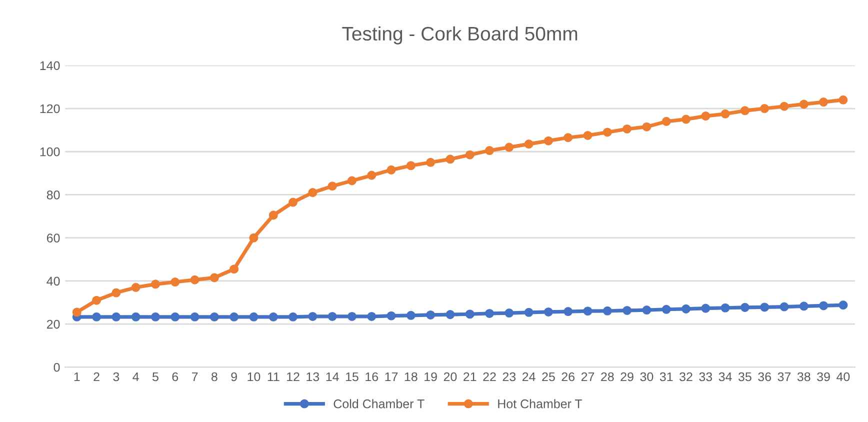  I want to click on x-tick-label: 35, so click(745, 377).